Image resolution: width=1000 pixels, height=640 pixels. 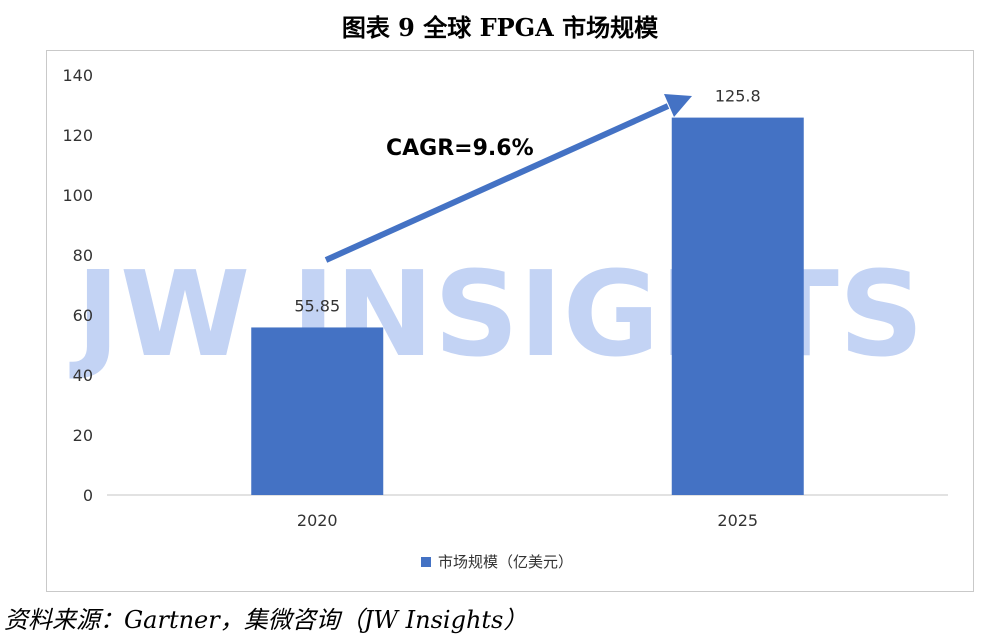 What do you see at coordinates (77, 135) in the screenshot?
I see `y-tick-label: 120` at bounding box center [77, 135].